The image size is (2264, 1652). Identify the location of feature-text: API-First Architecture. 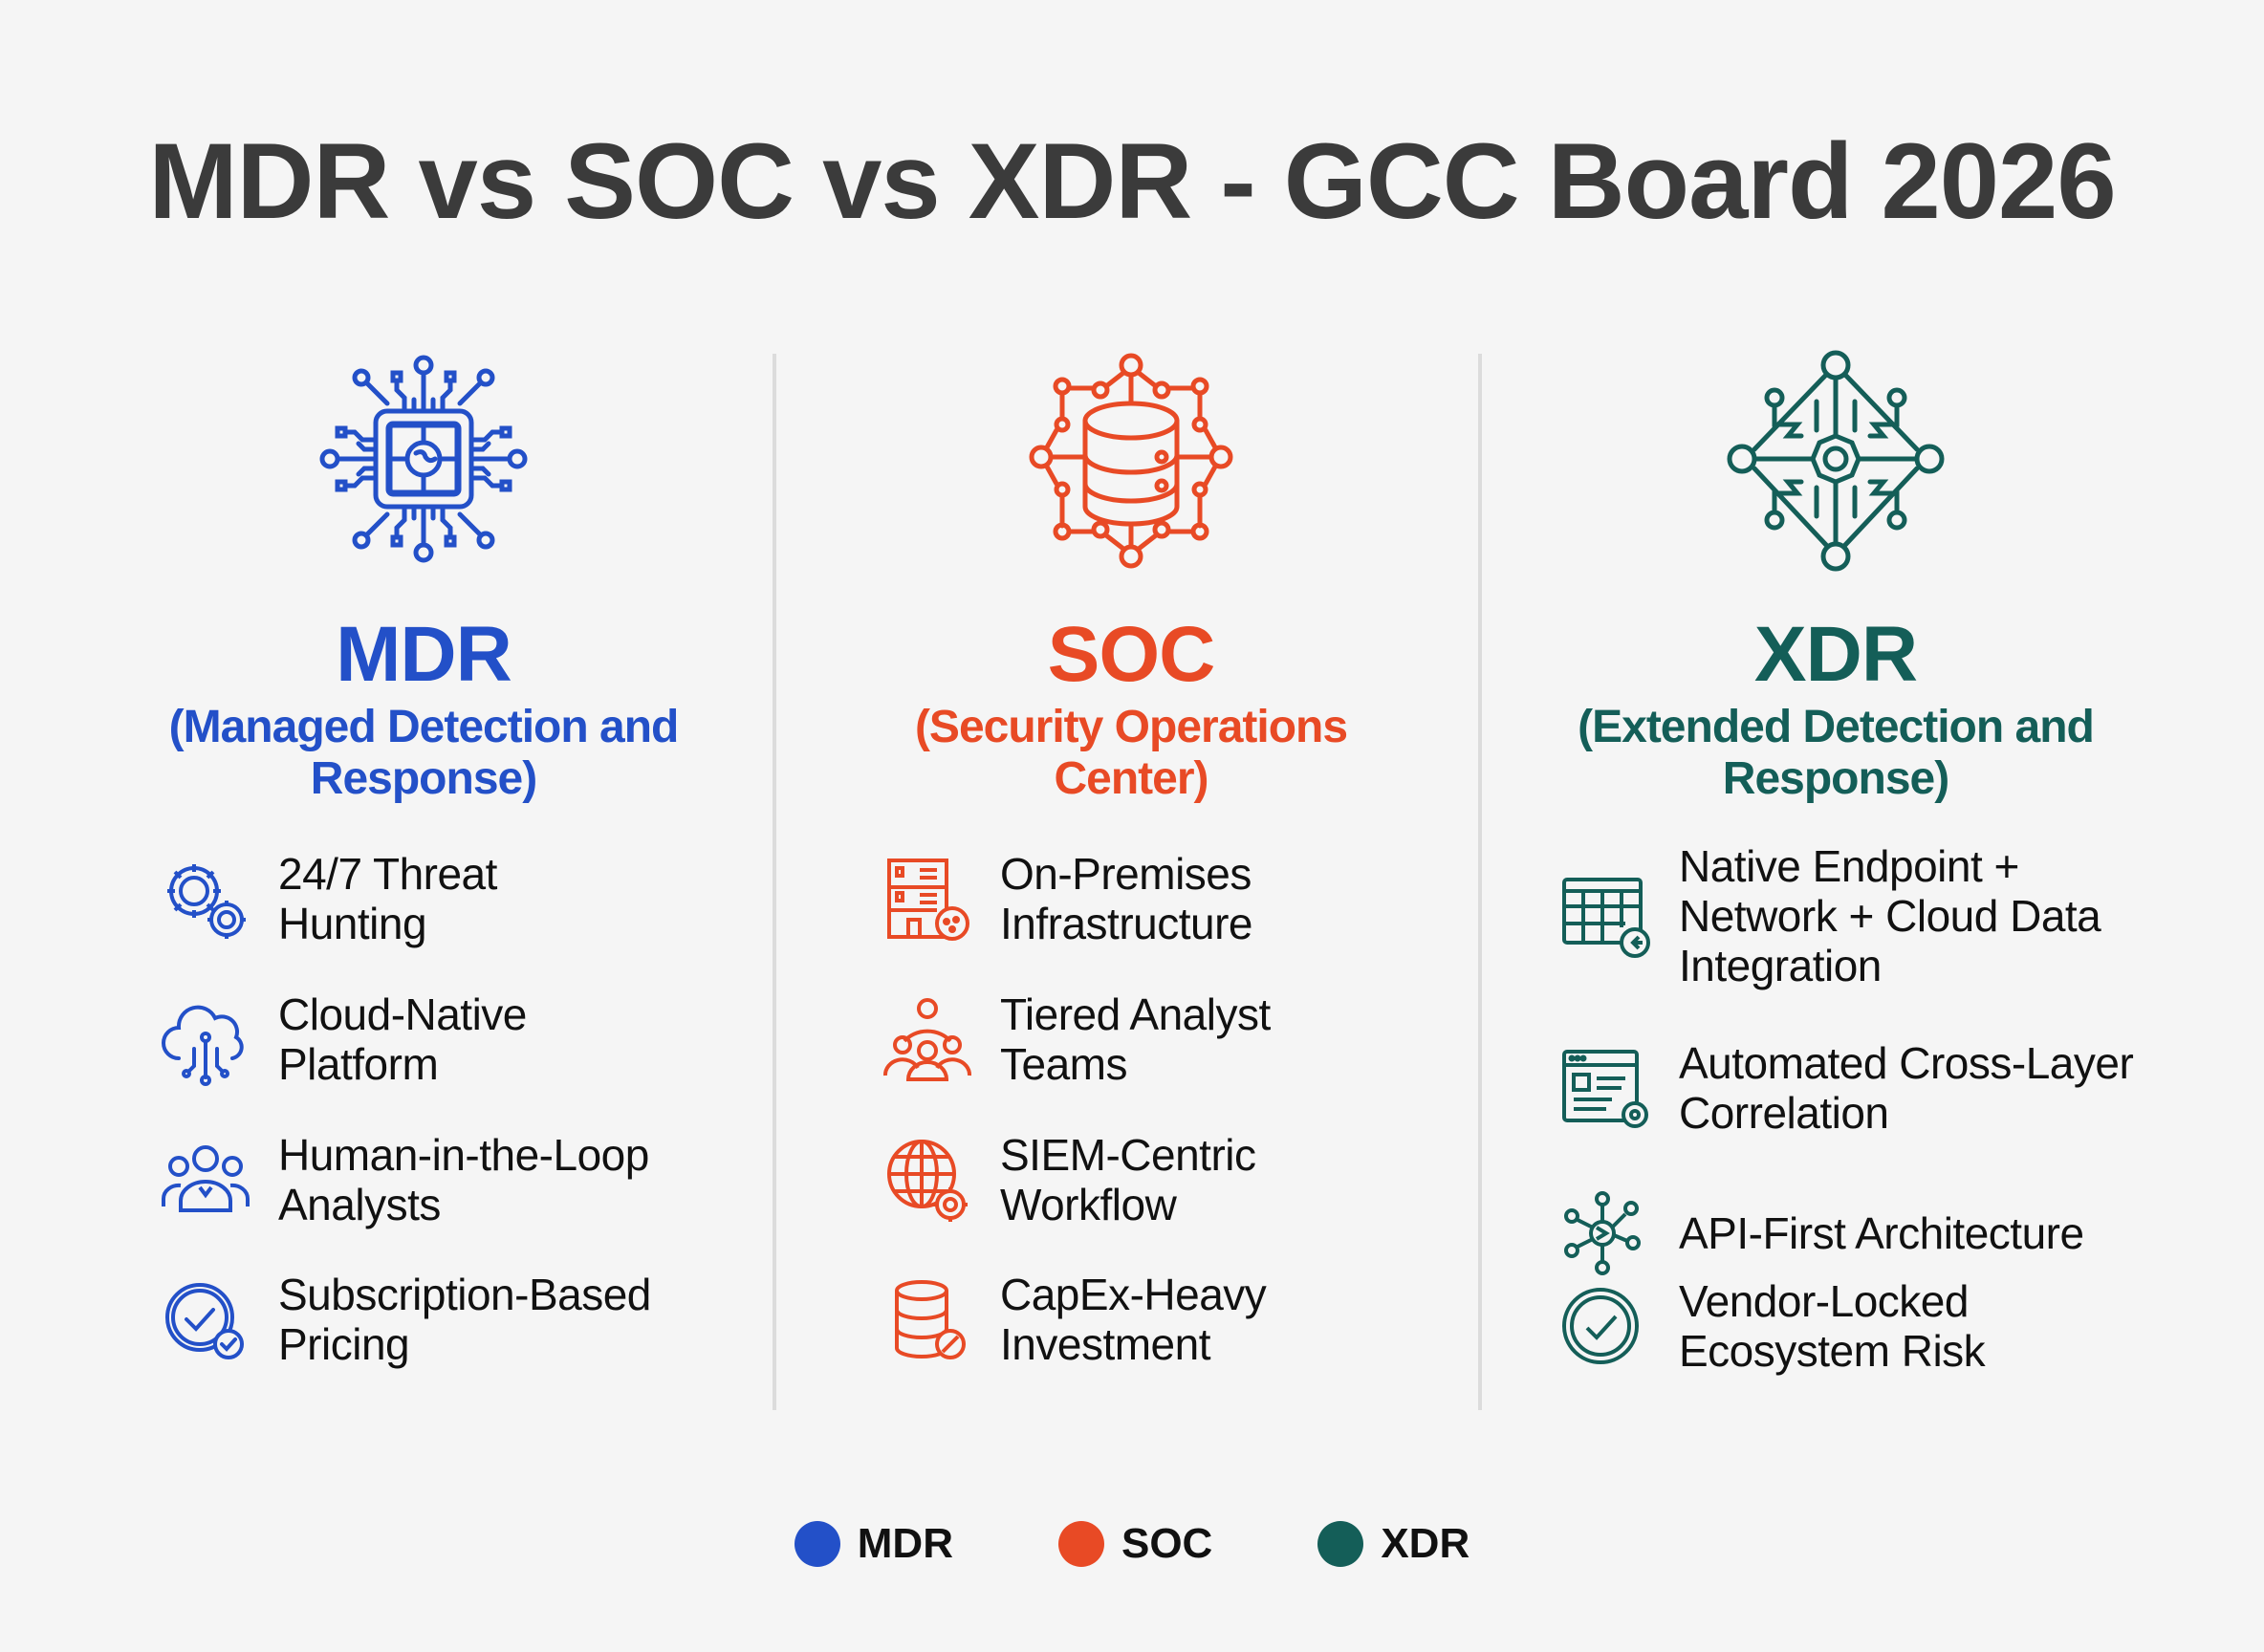
(1881, 1233).